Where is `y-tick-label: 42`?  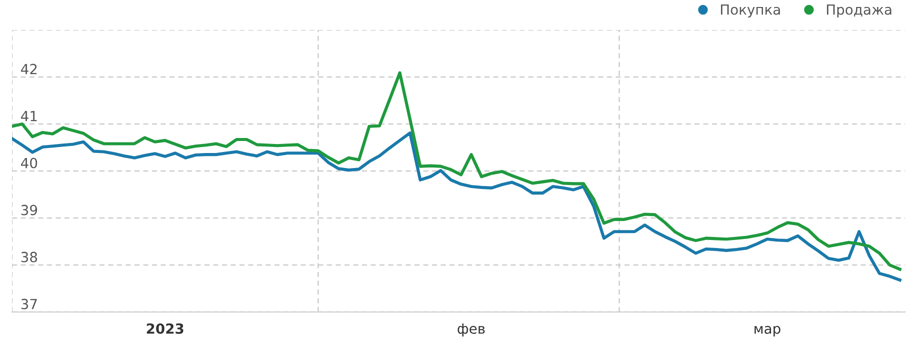
y-tick-label: 42 is located at coordinates (29, 69).